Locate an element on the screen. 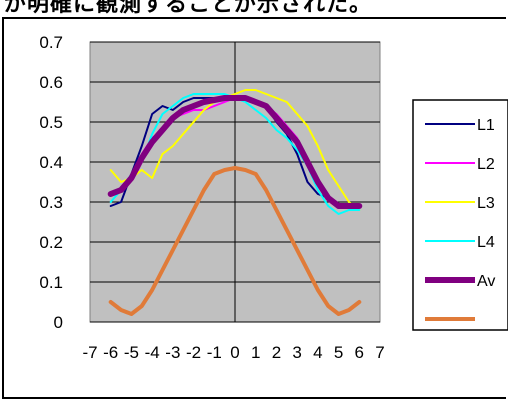 The height and width of the screenshot is (401, 508). y-tick-label: 0.2 is located at coordinates (51, 242).